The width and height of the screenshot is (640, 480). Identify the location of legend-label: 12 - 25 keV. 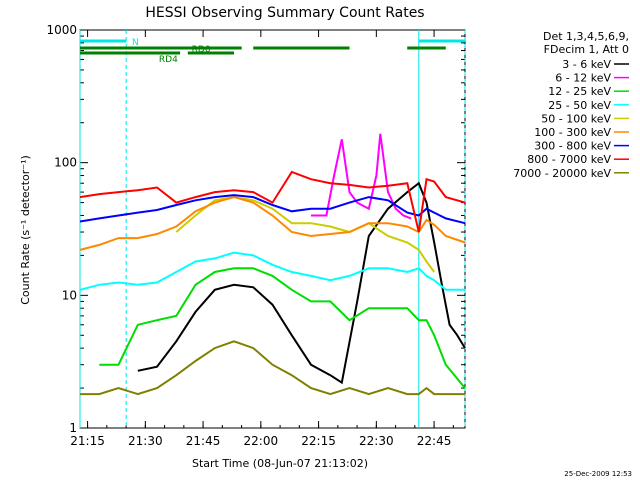
(579, 91).